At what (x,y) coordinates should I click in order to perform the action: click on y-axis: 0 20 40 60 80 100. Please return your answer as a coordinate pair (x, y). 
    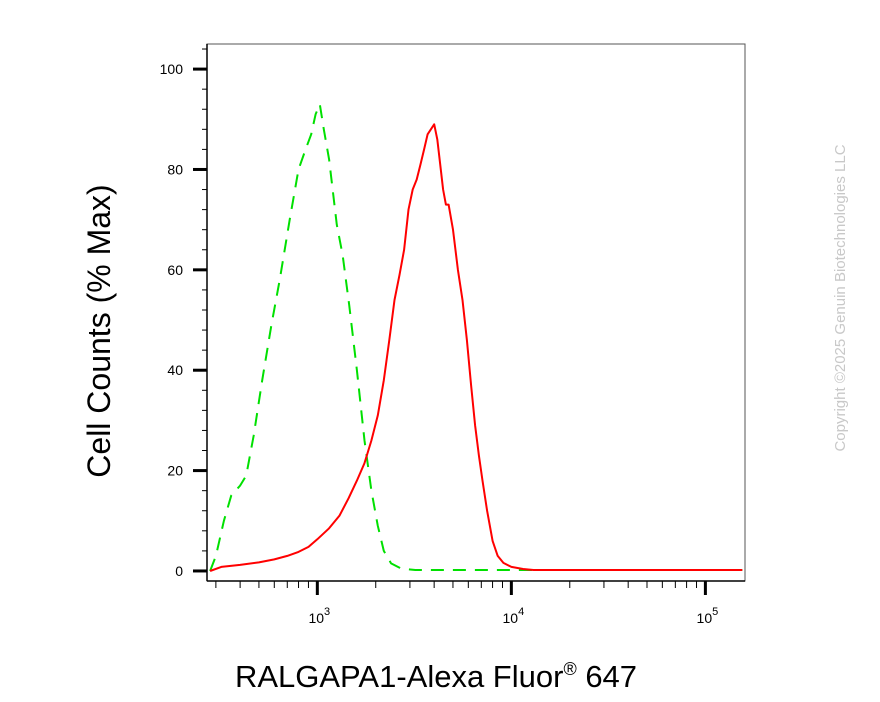
    Looking at the image, I should click on (184, 312).